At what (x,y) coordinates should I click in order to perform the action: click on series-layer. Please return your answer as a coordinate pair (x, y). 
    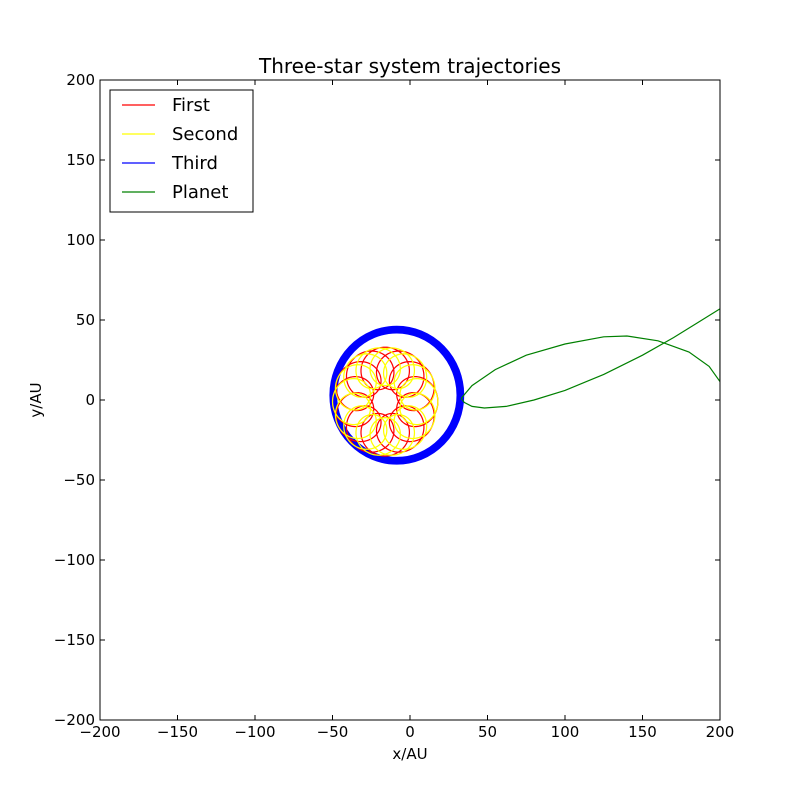
    Looking at the image, I should click on (524, 386).